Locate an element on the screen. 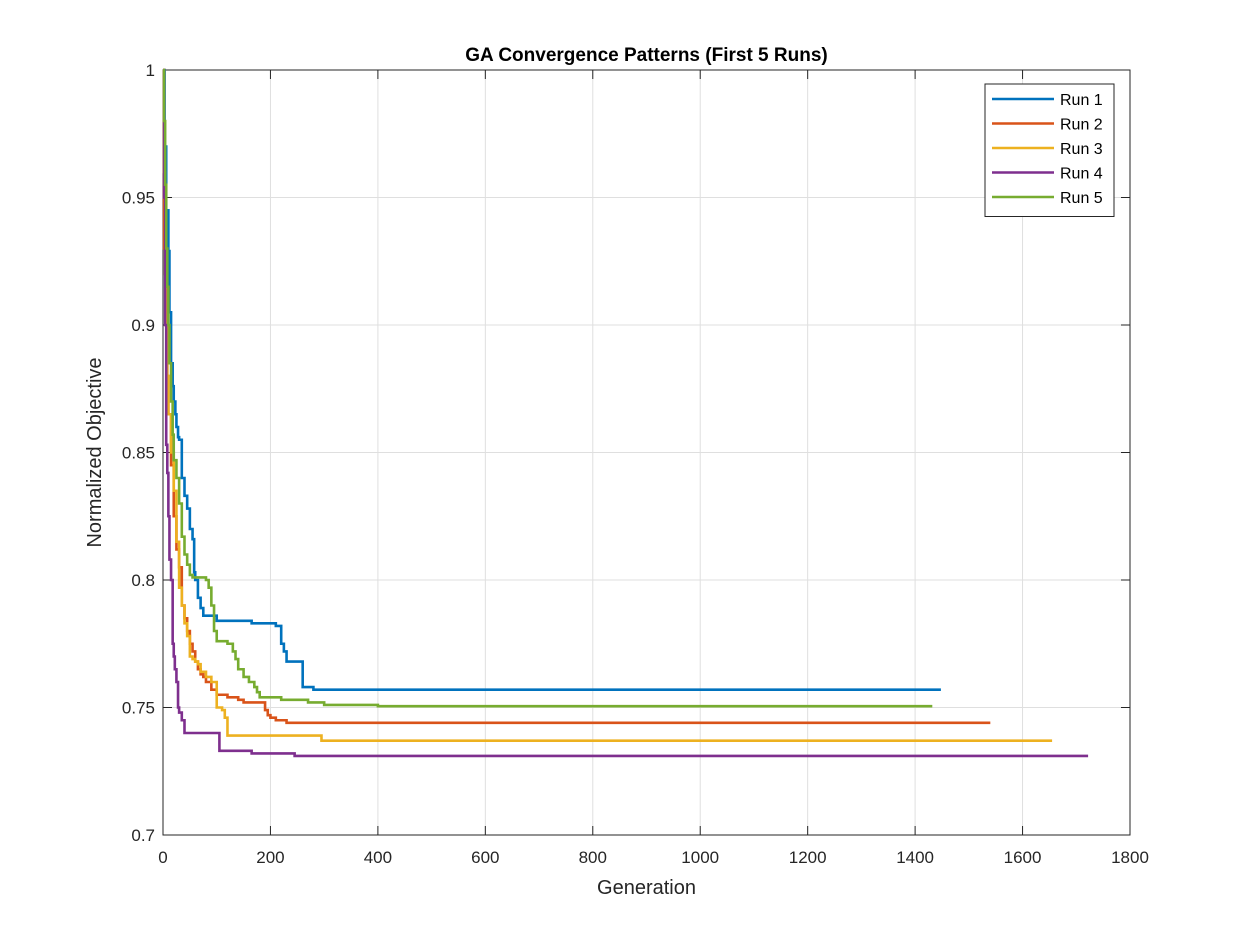 This screenshot has height=938, width=1250. y-tick-label: 0.9 is located at coordinates (143, 325).